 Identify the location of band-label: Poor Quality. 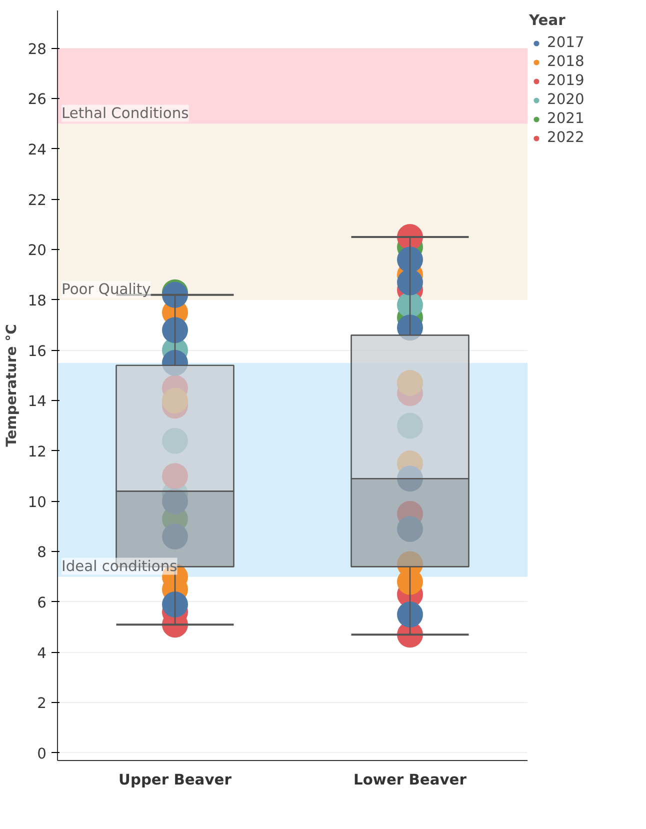
(107, 289).